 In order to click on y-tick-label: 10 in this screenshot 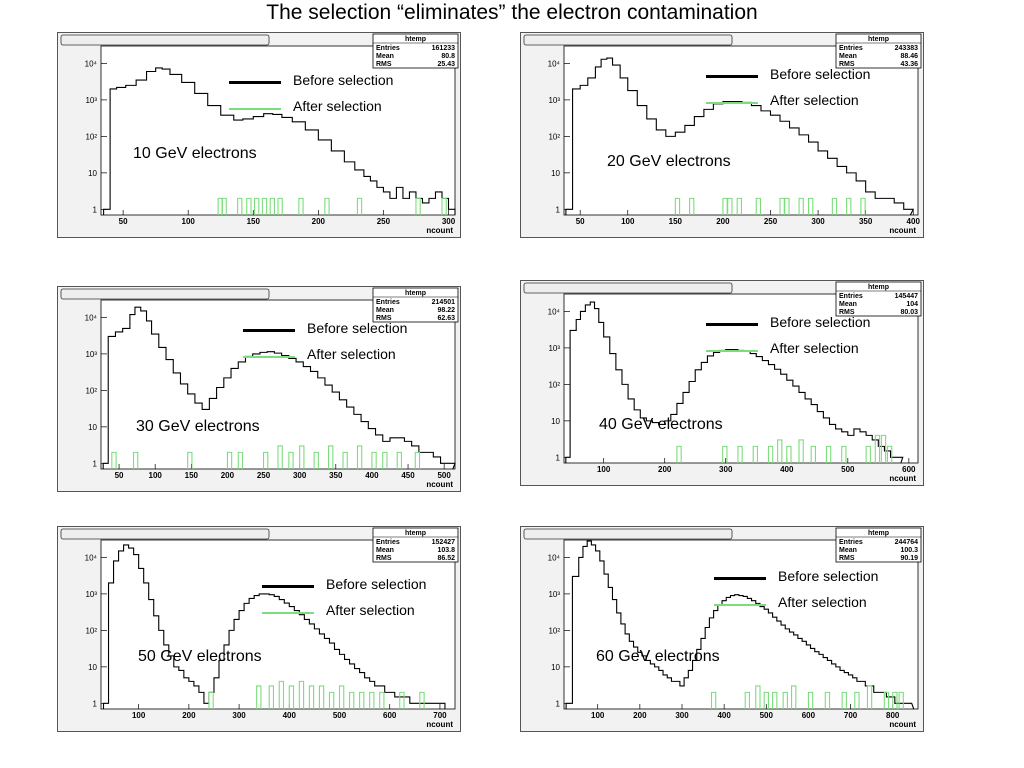, I will do `click(92, 667)`.